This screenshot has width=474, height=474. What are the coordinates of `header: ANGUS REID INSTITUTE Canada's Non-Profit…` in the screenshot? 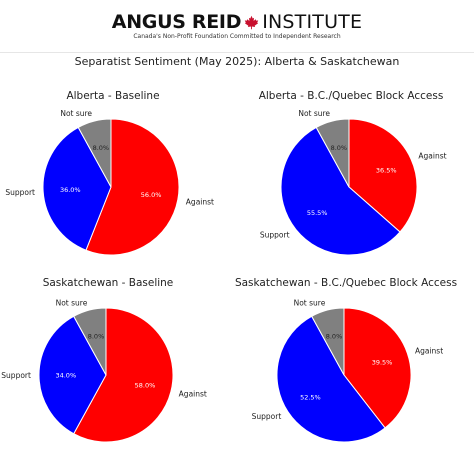 It's located at (237, 26).